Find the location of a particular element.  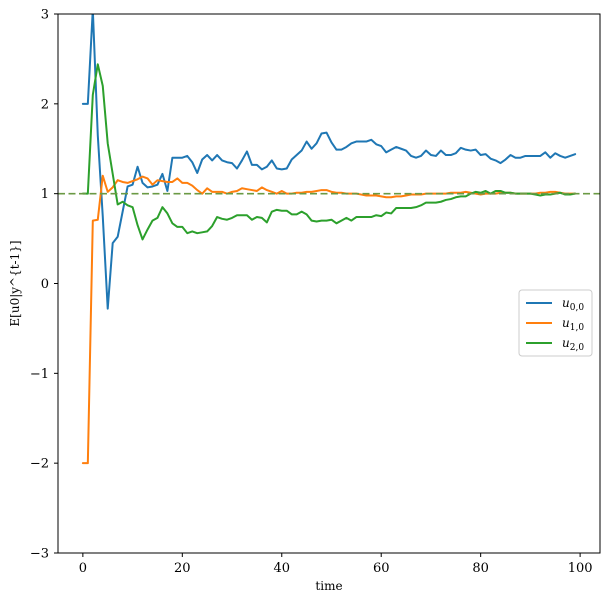

y-axis-label-text: E[u0|y^{t-1}] is located at coordinates (15, 283).